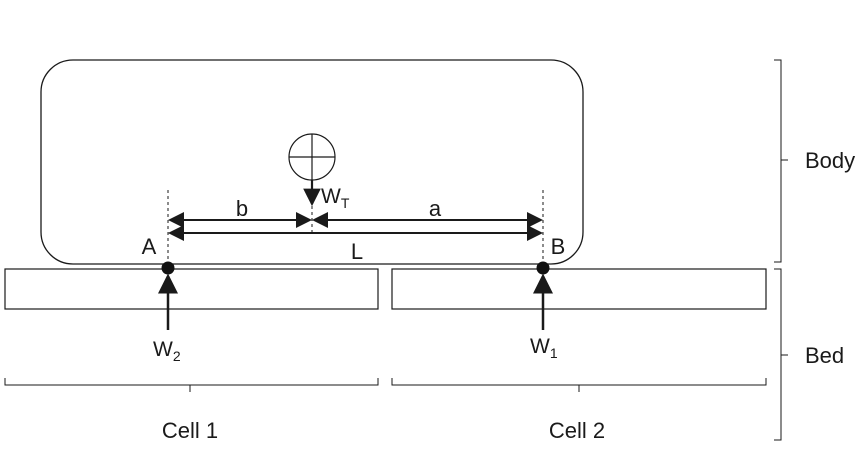 This screenshot has height=450, width=864. I want to click on support-point-b, so click(543, 268).